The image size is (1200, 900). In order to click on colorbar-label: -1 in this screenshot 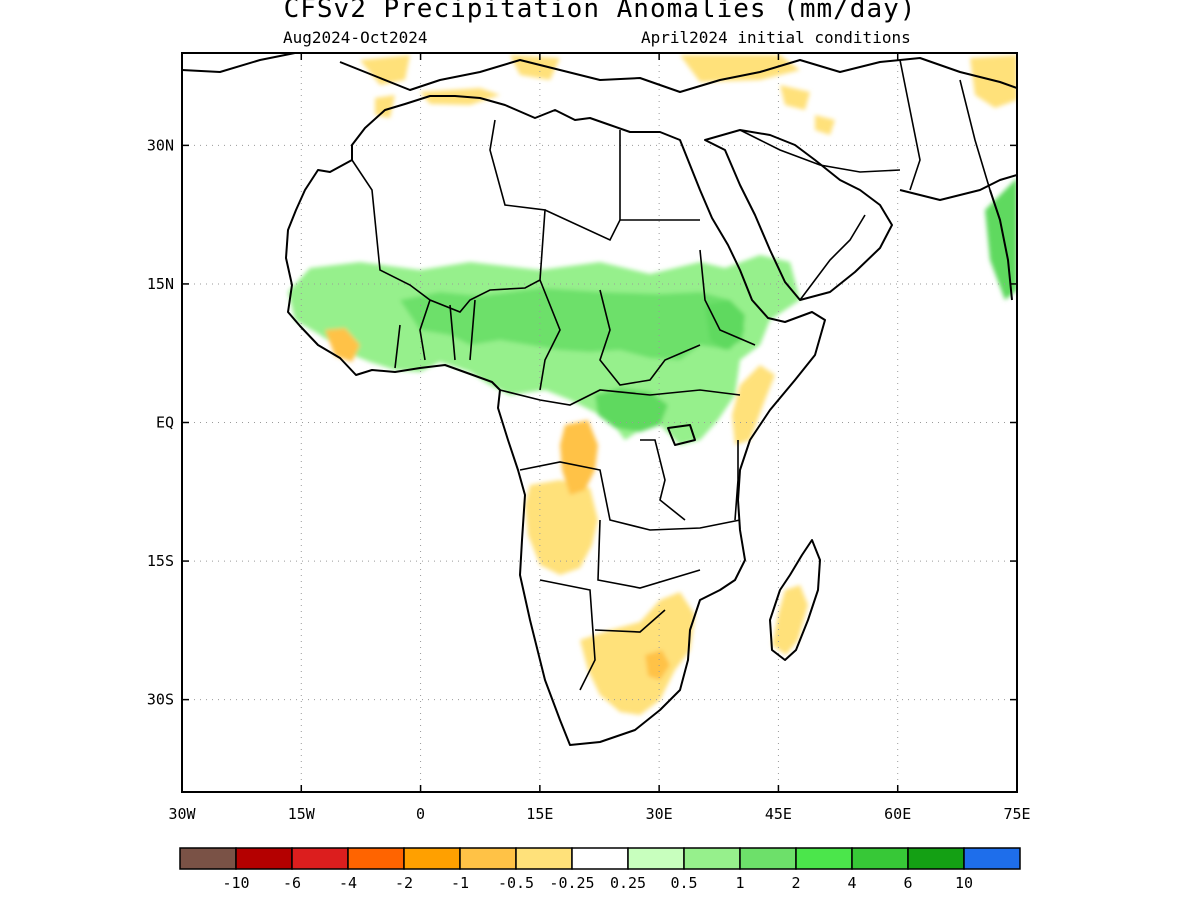, I will do `click(460, 883)`.